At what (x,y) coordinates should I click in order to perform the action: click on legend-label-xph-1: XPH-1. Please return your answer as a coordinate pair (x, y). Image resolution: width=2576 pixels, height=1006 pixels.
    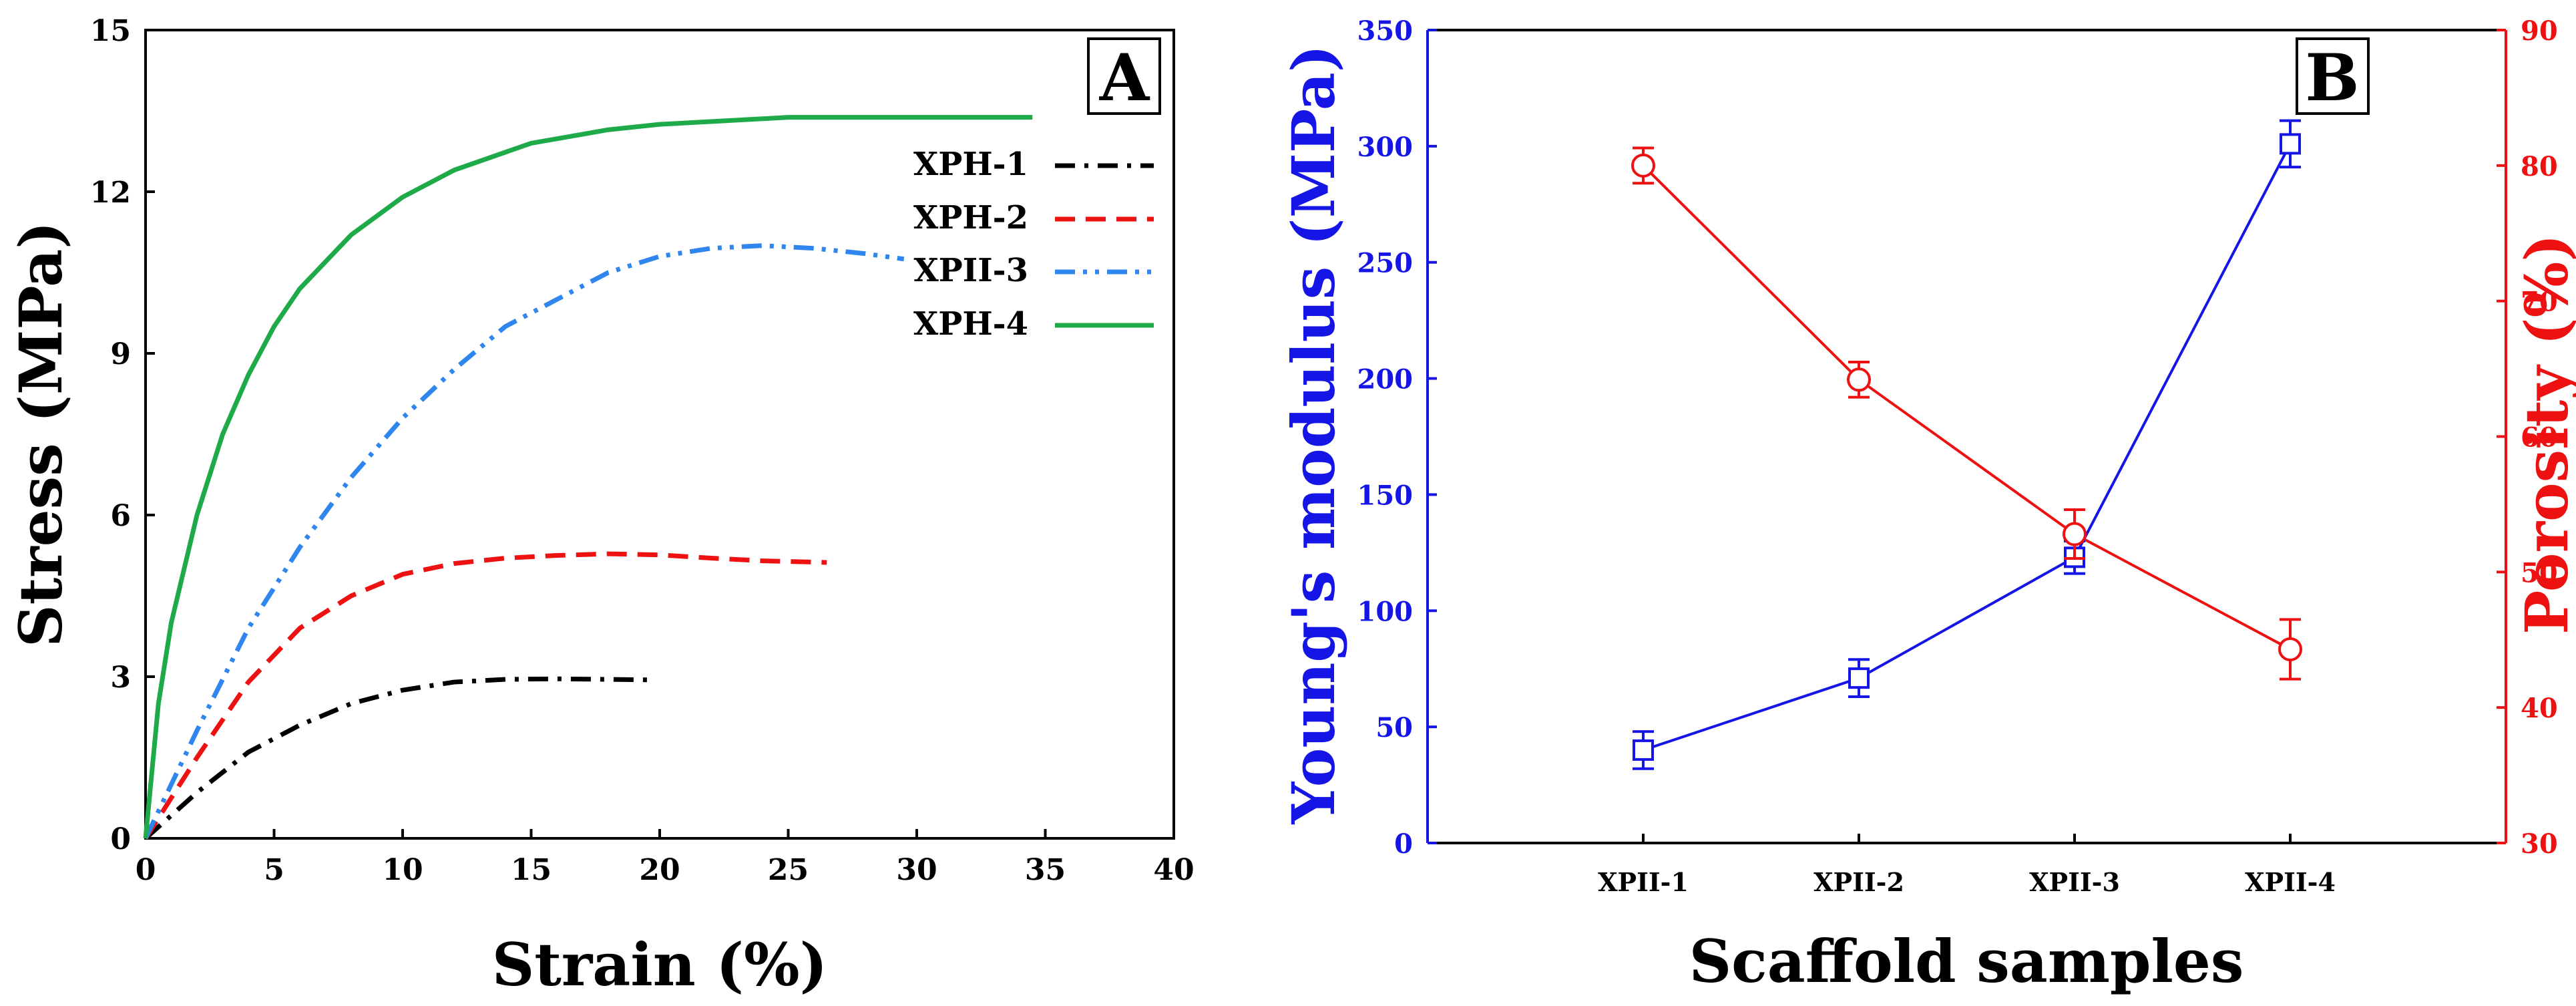
    Looking at the image, I should click on (970, 164).